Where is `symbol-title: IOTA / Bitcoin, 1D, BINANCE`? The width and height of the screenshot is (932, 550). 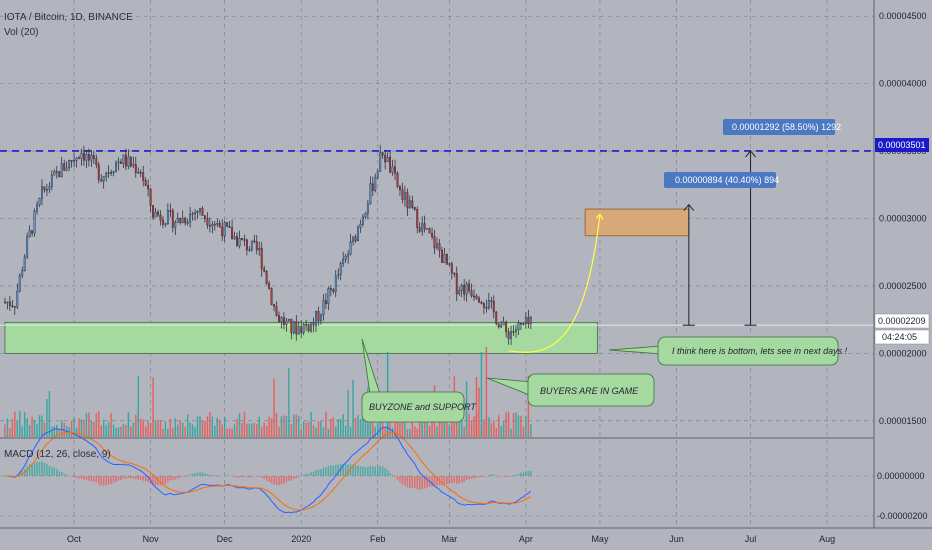
symbol-title: IOTA / Bitcoin, 1D, BINANCE is located at coordinates (68, 17).